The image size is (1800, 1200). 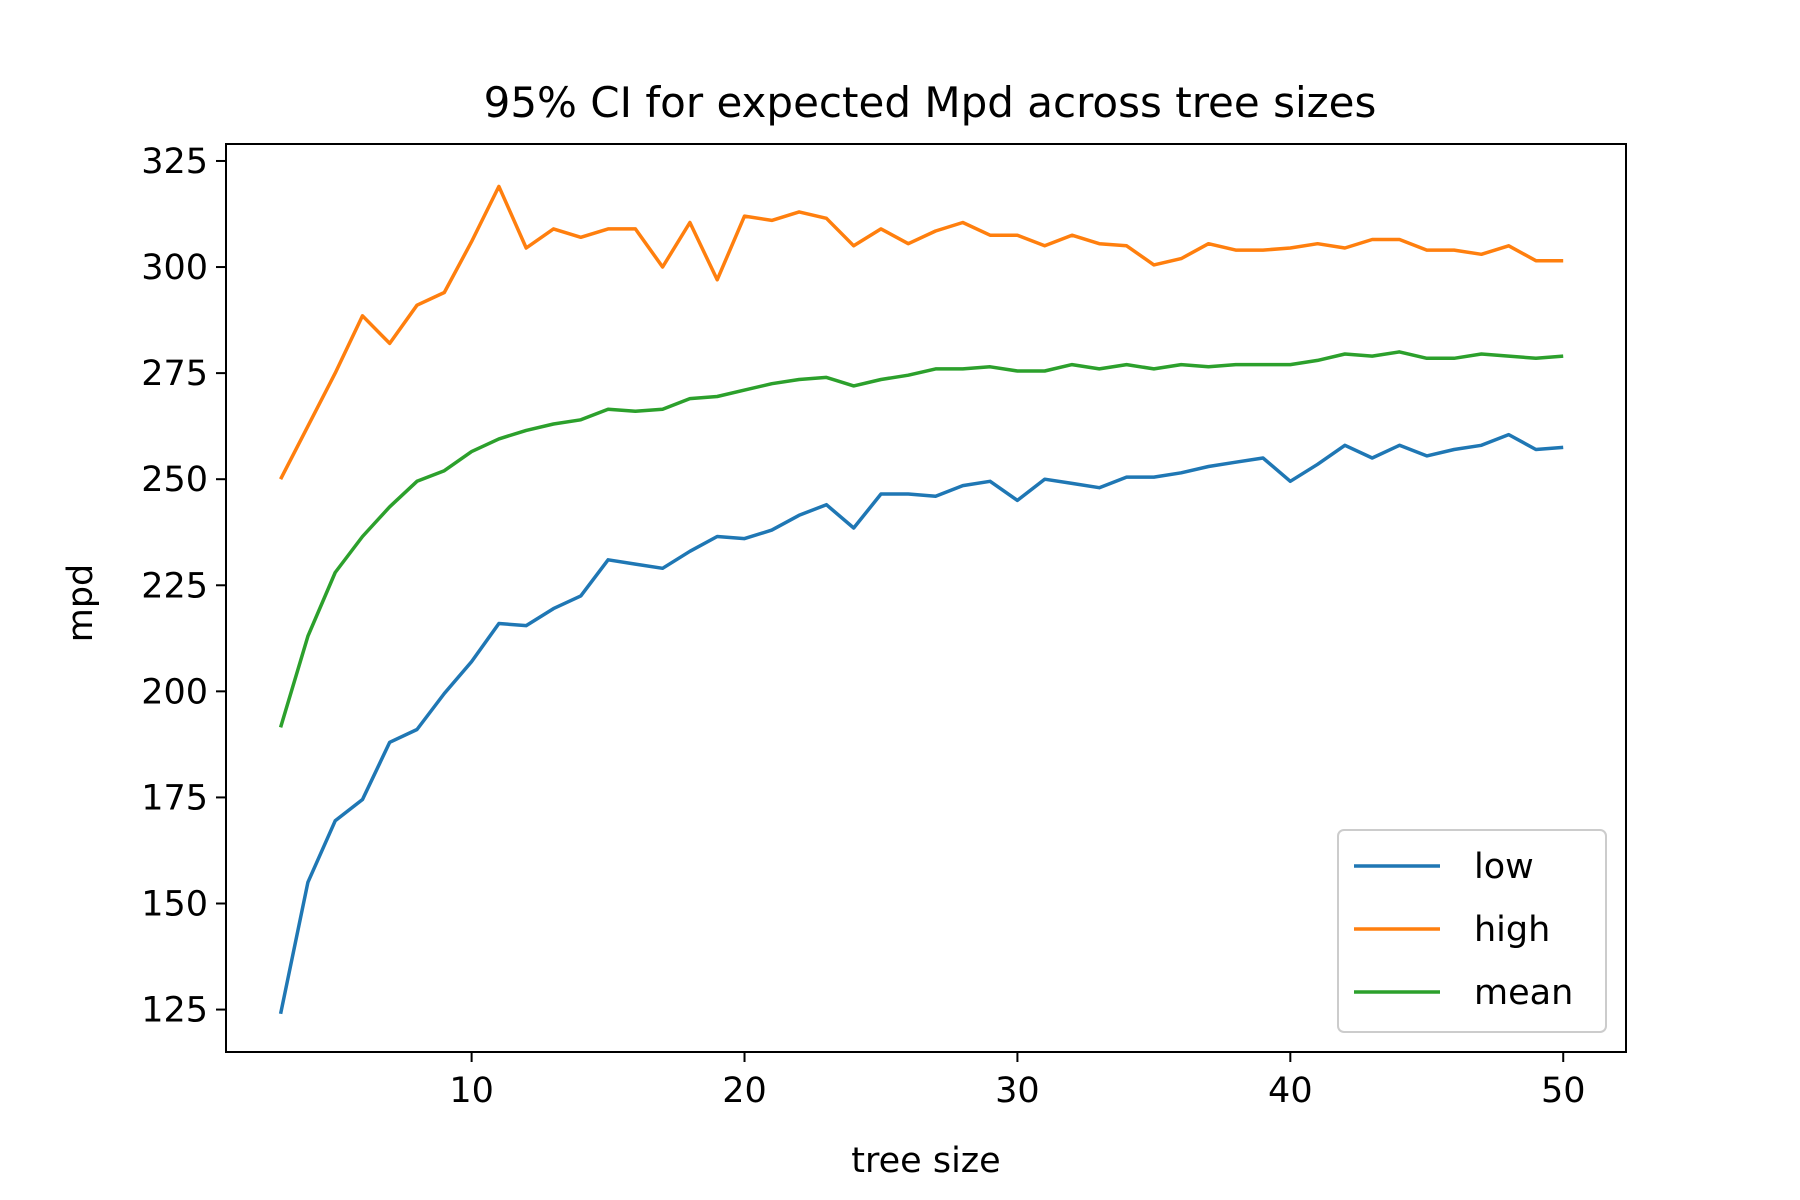 I want to click on y-tick-label: 275, so click(x=174, y=374).